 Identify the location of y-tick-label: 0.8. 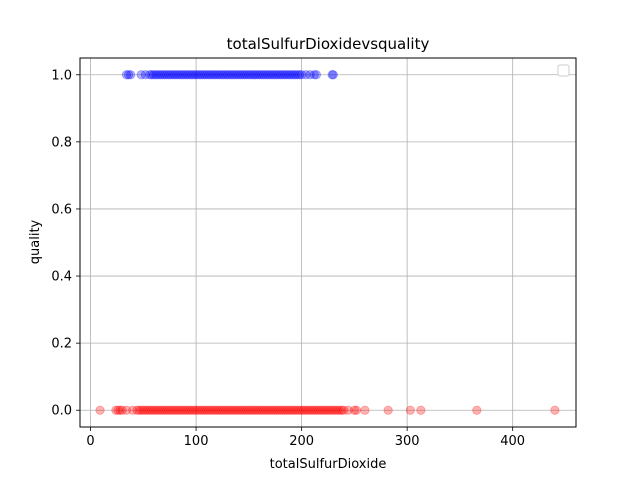
(61, 142).